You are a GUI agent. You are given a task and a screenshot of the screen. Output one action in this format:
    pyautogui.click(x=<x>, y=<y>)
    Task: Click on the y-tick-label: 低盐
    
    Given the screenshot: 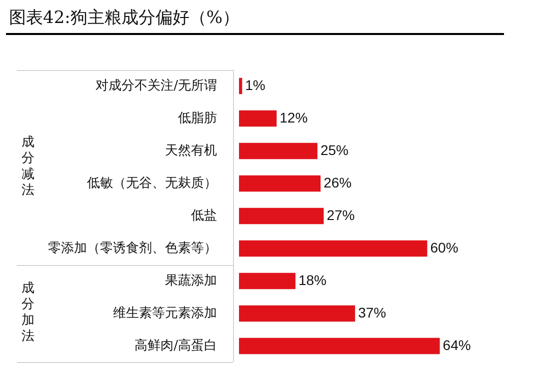 What is the action you would take?
    pyautogui.click(x=204, y=216)
    